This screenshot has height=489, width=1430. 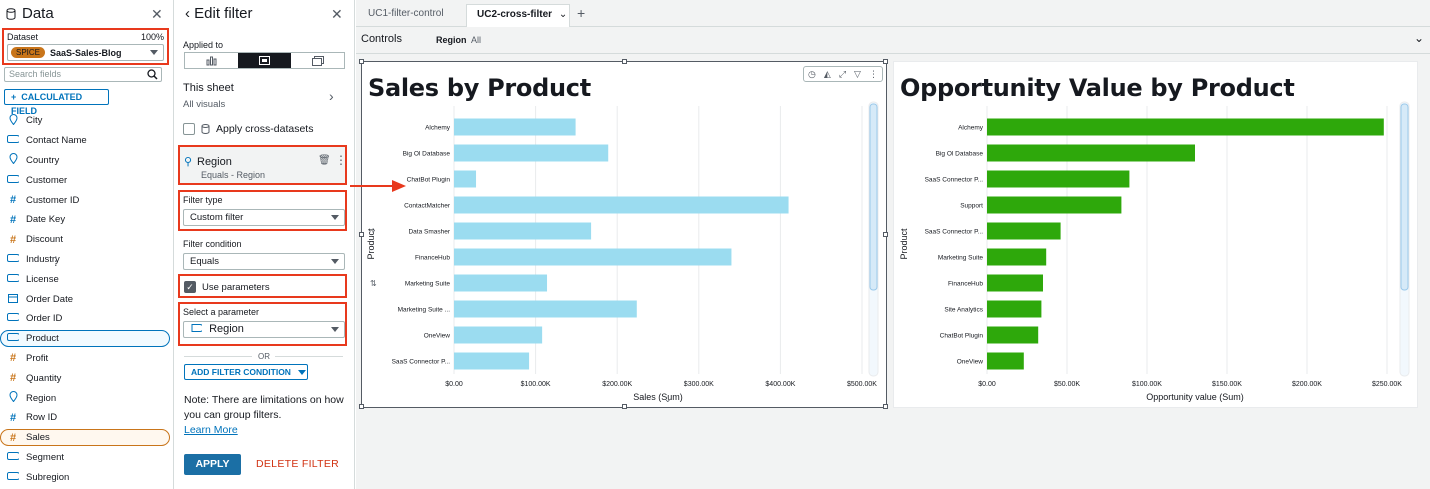 I want to click on use-parameters: ✓ Use parameters, so click(x=227, y=287).